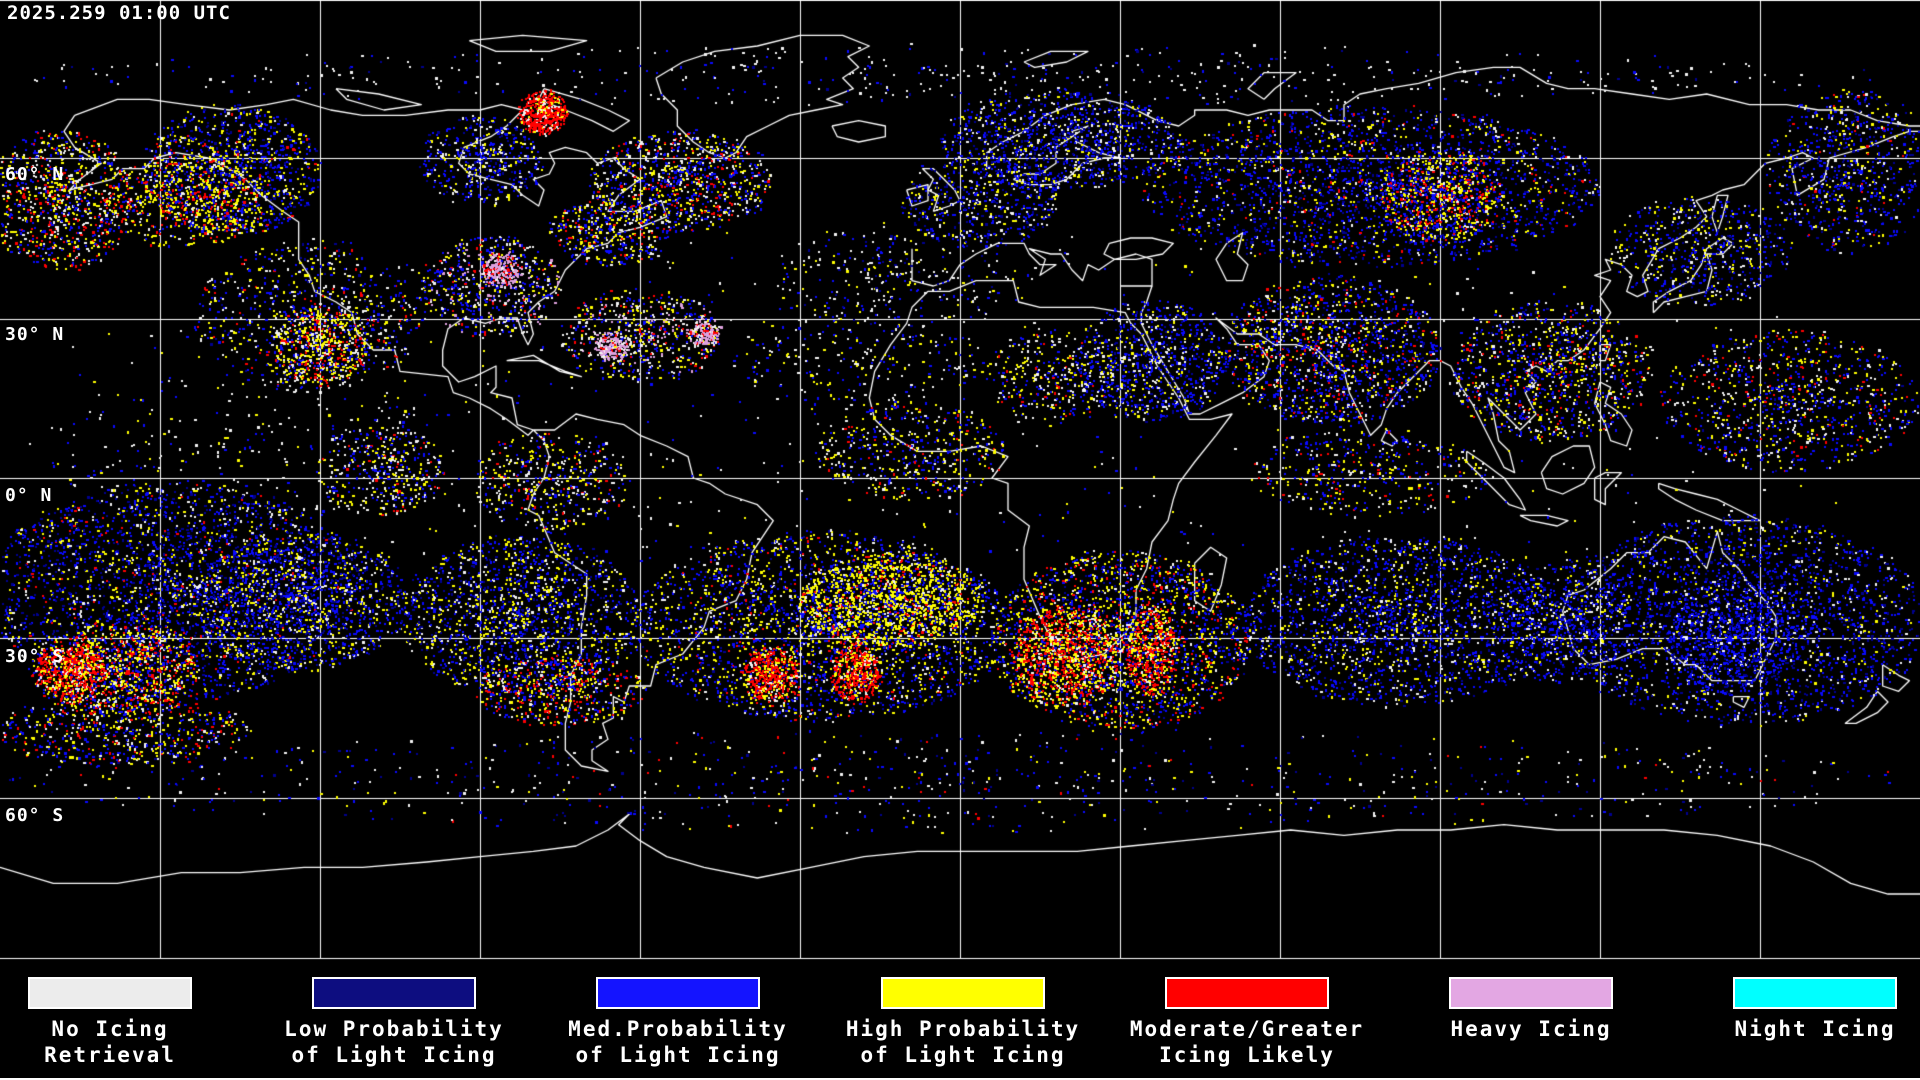  I want to click on latitude-label: 30° N, so click(35, 334).